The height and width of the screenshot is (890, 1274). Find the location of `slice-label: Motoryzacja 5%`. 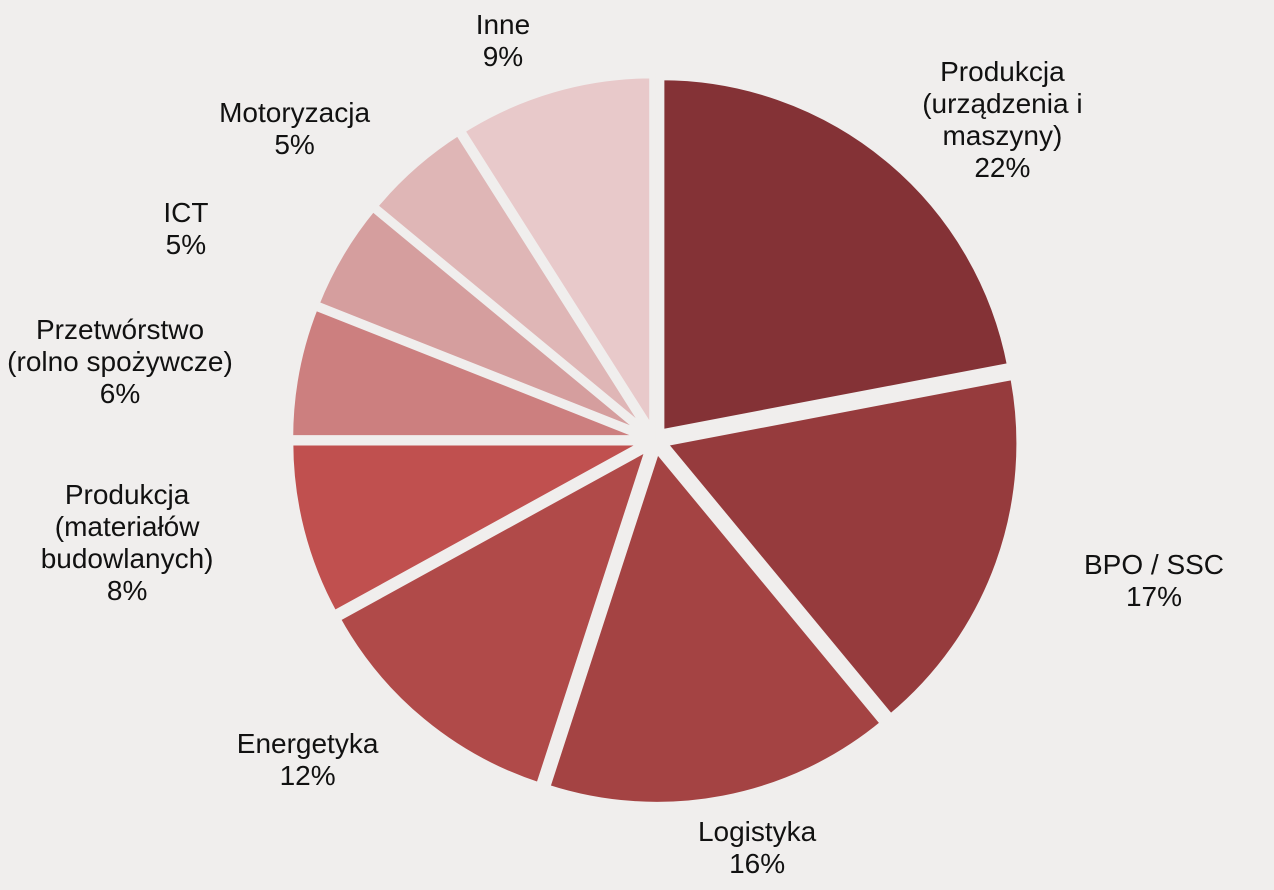

slice-label: Motoryzacja 5% is located at coordinates (295, 129).